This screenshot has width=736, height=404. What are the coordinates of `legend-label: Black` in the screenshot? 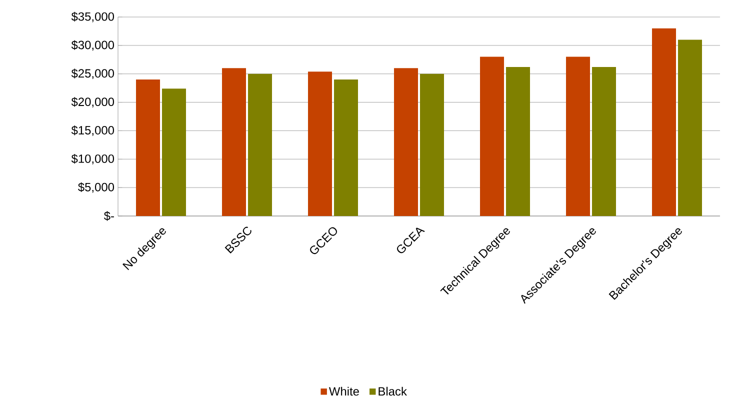 It's located at (392, 391).